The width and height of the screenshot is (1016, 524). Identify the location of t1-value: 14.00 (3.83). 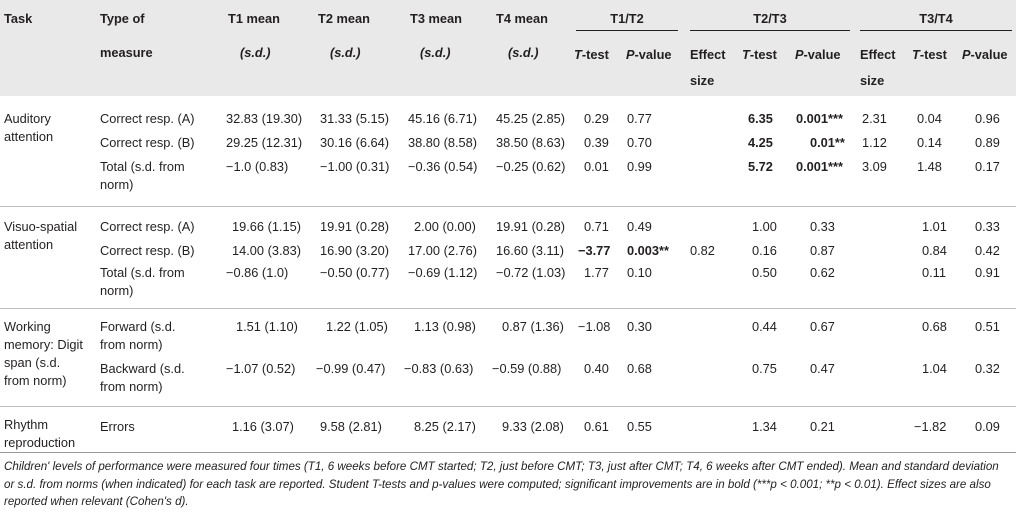
(267, 250).